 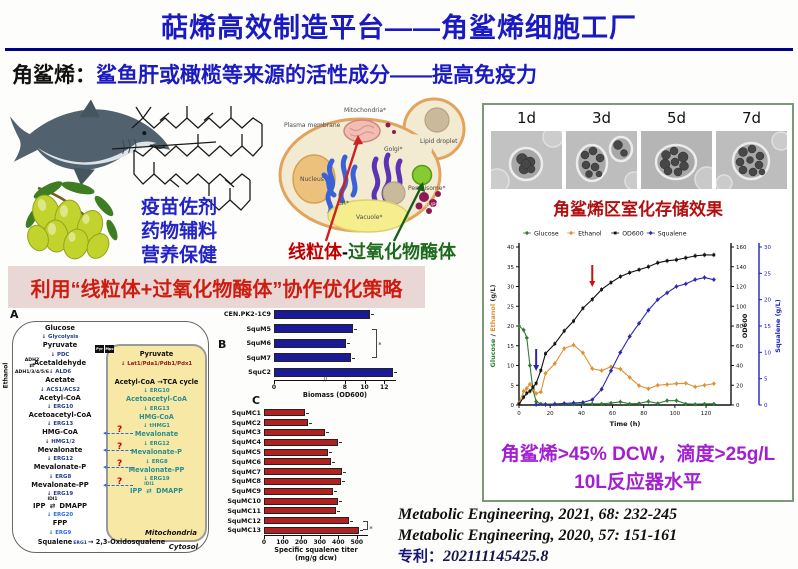 I want to click on chart-text: 140, so click(x=741, y=268).